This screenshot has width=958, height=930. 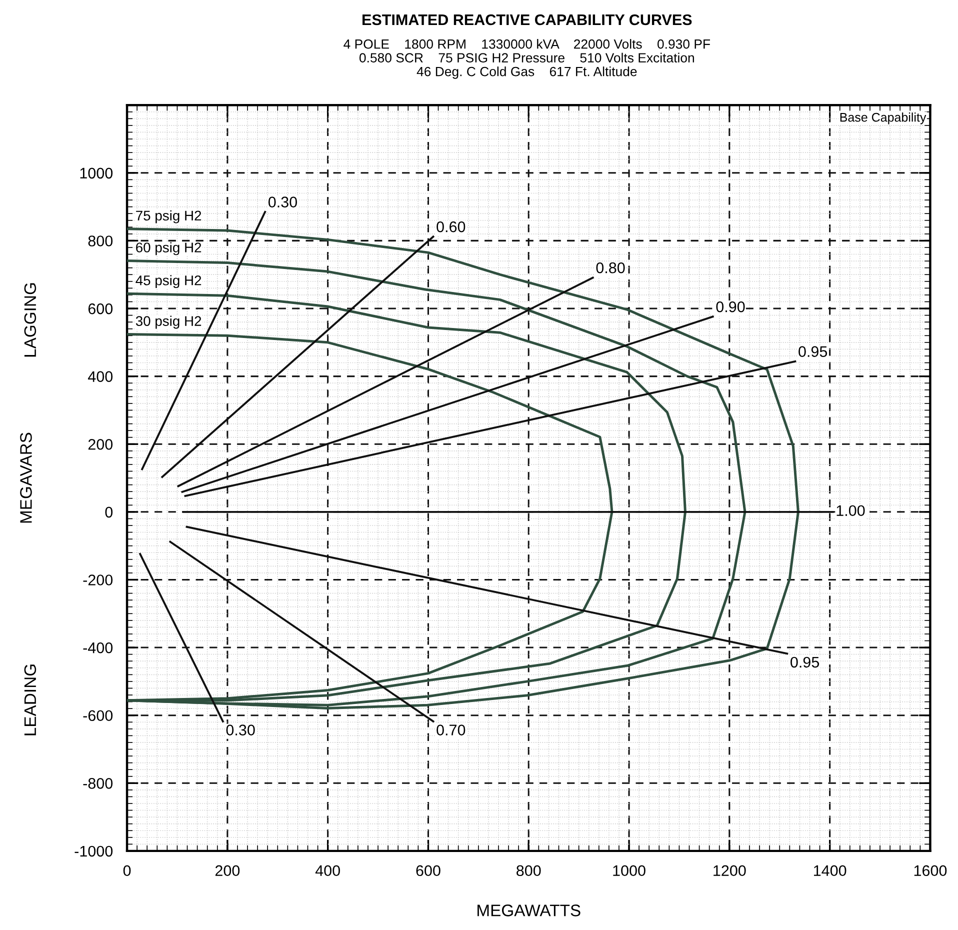 What do you see at coordinates (98, 716) in the screenshot?
I see `y-tick-label: -600` at bounding box center [98, 716].